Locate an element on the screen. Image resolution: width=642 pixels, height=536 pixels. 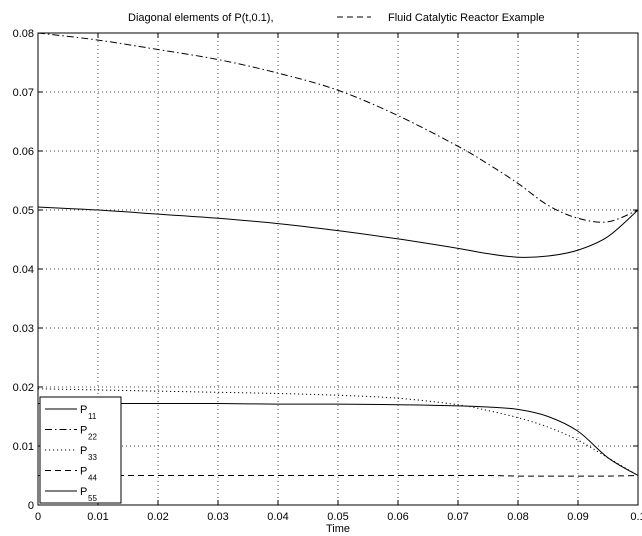
series-line-p55 is located at coordinates (338, 439).